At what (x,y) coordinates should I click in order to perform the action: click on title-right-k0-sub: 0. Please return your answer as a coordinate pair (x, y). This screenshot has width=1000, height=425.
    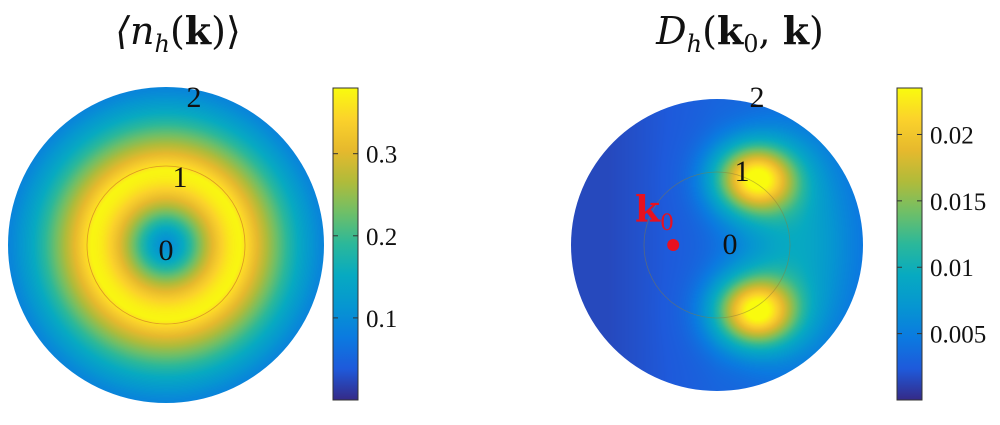
    Looking at the image, I should click on (750, 44).